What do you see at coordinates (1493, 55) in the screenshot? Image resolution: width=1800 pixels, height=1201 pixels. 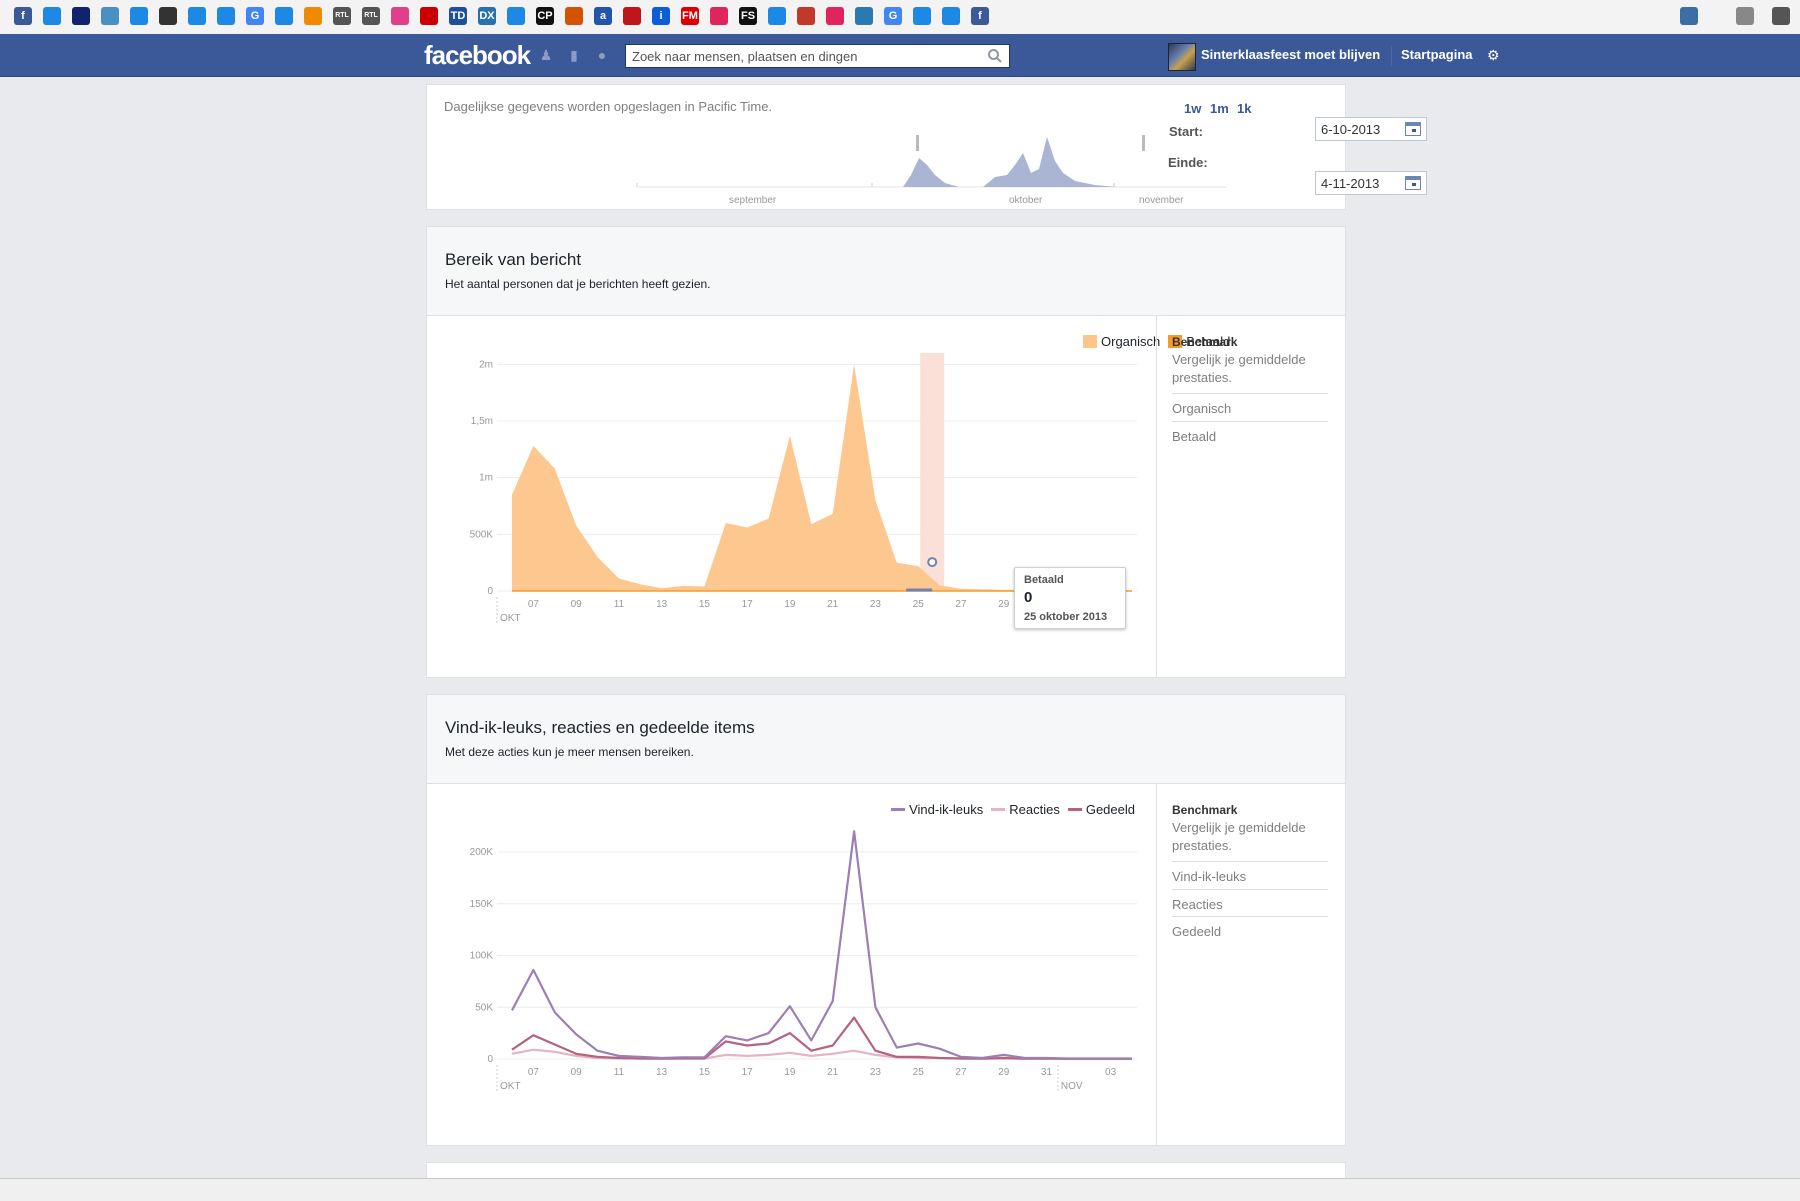 I see `gear-icon: ⚙` at bounding box center [1493, 55].